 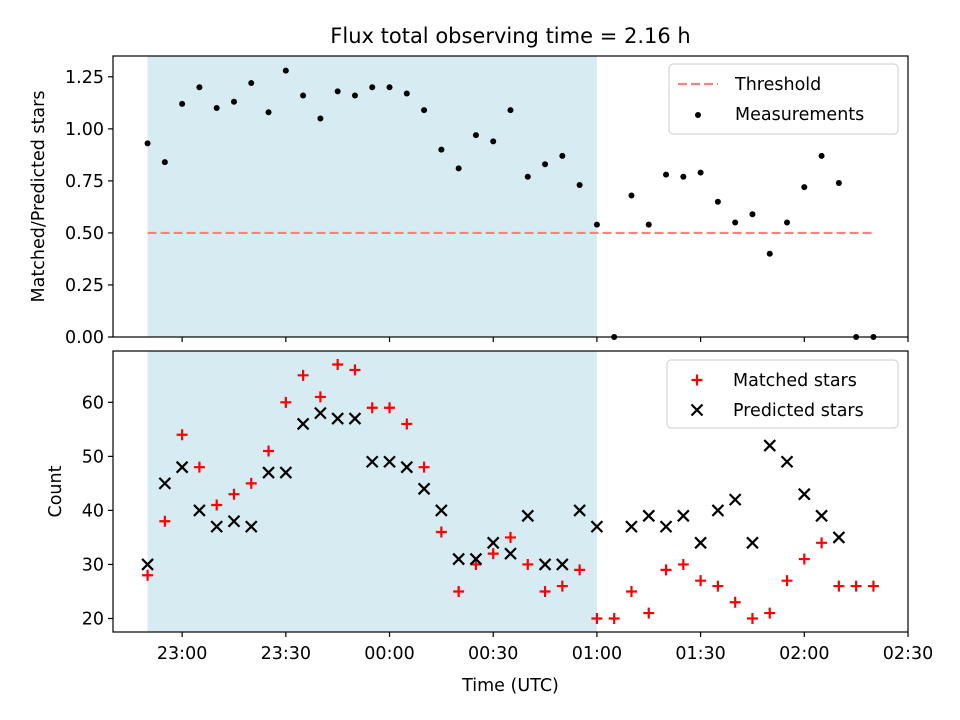 I want to click on x-tick-label: 23:30, so click(x=286, y=654).